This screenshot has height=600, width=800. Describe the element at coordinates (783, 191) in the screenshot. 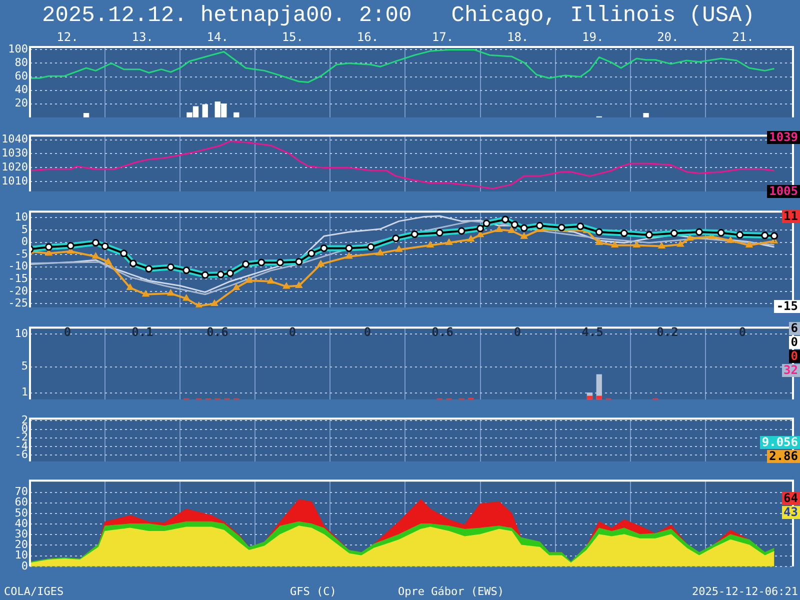

I see `annotation: 1005` at that location.